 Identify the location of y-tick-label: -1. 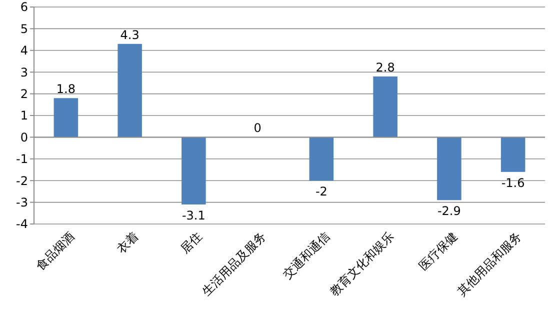
(22, 159).